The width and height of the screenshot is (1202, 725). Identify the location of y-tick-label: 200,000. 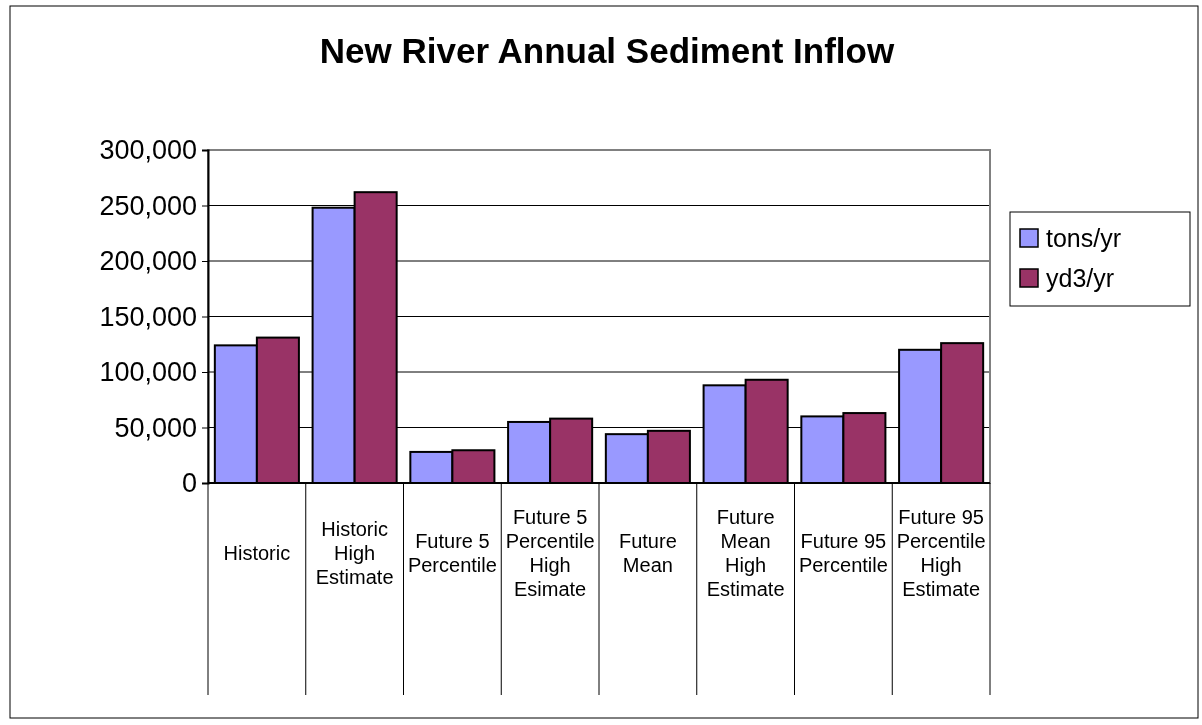
(148, 261).